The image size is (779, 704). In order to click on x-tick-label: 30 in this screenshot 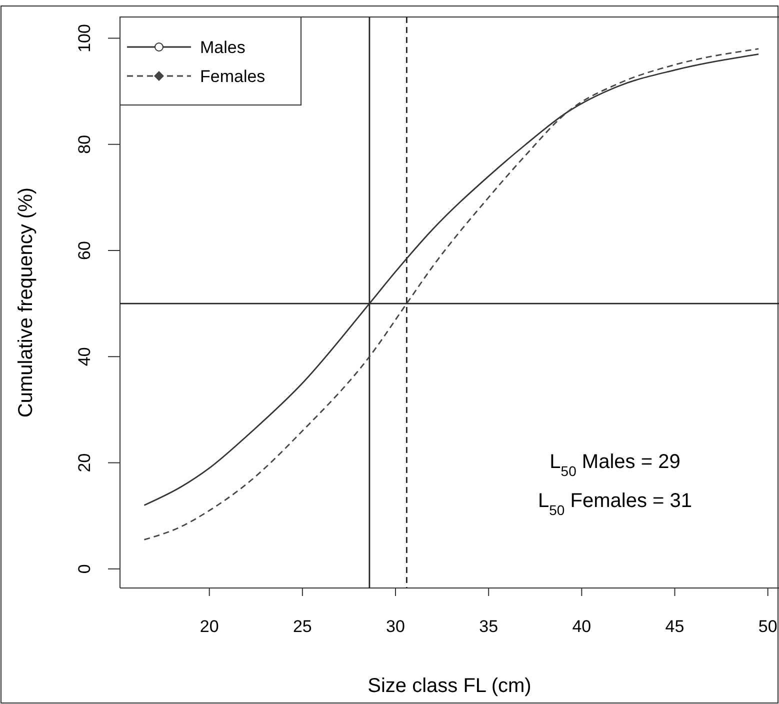, I will do `click(395, 626)`.